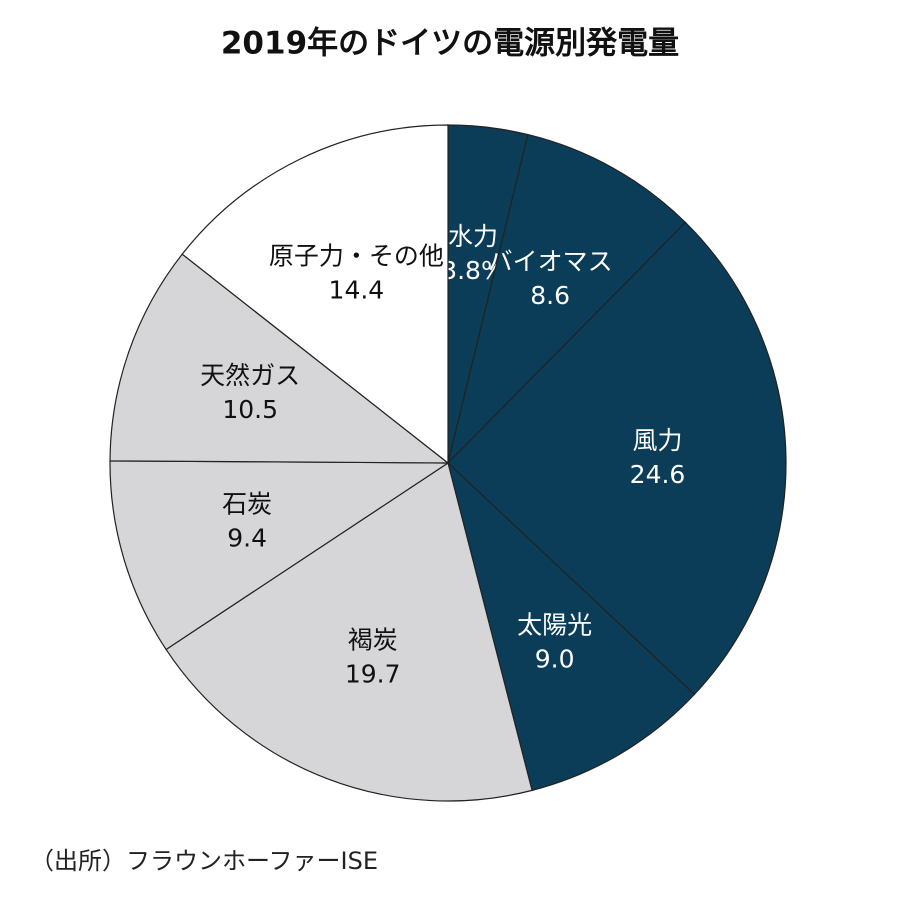  What do you see at coordinates (247, 504) in the screenshot?
I see `slice-label: 石炭` at bounding box center [247, 504].